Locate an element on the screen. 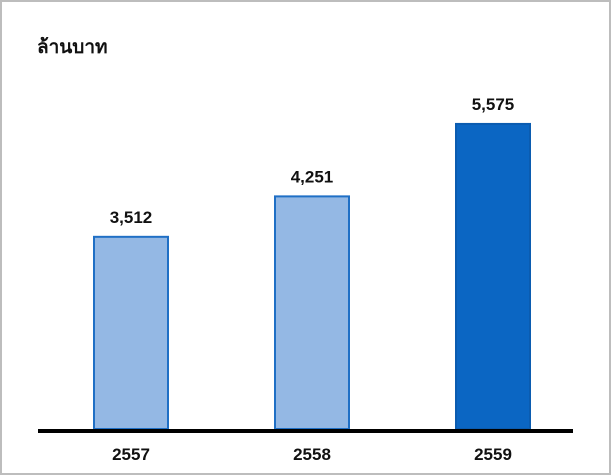  x-tick-label-2557: 2557 is located at coordinates (131, 454).